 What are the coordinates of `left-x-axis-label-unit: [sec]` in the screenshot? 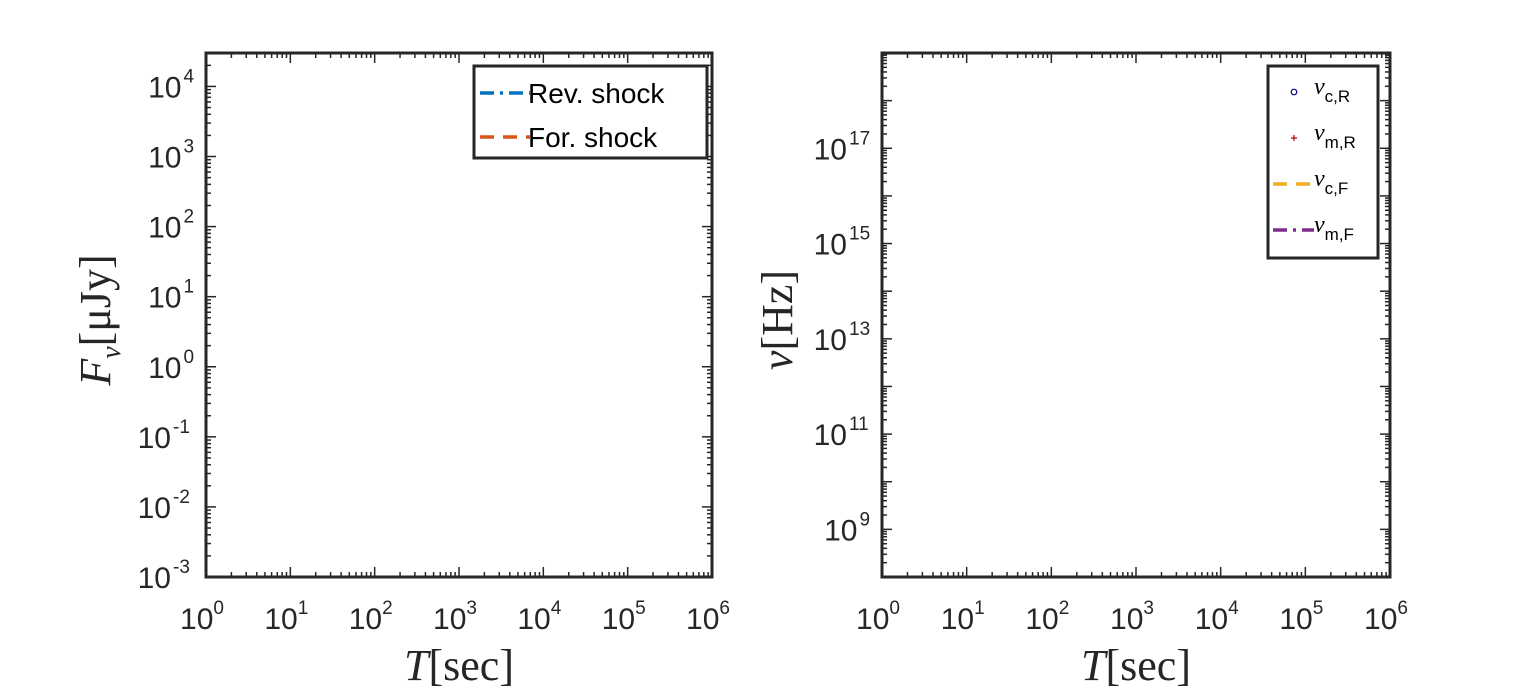 It's located at (471, 665).